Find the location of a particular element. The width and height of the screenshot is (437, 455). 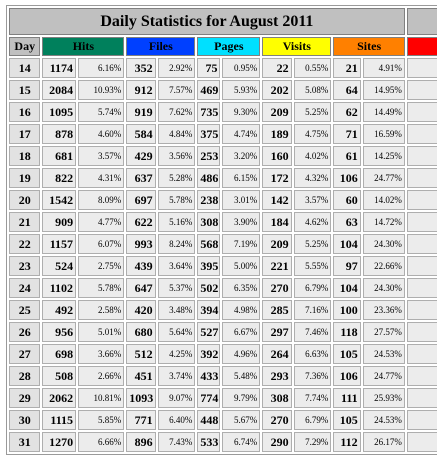

cell-visits: 22 is located at coordinates (277, 68).